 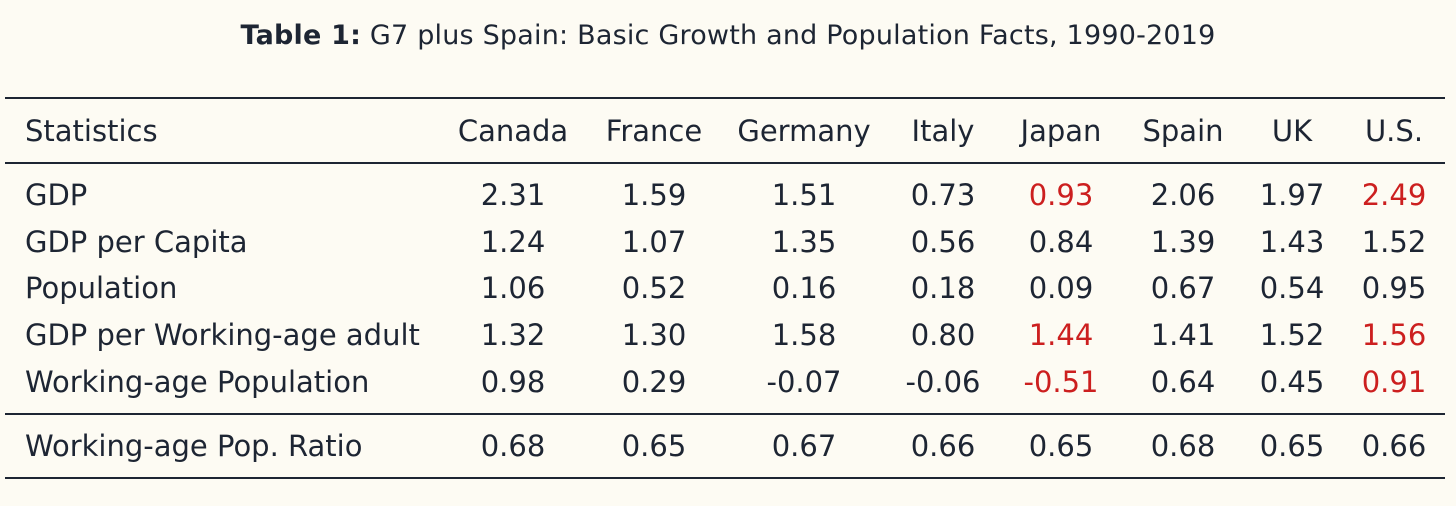 I want to click on cell-germany: 1.51, so click(x=804, y=195).